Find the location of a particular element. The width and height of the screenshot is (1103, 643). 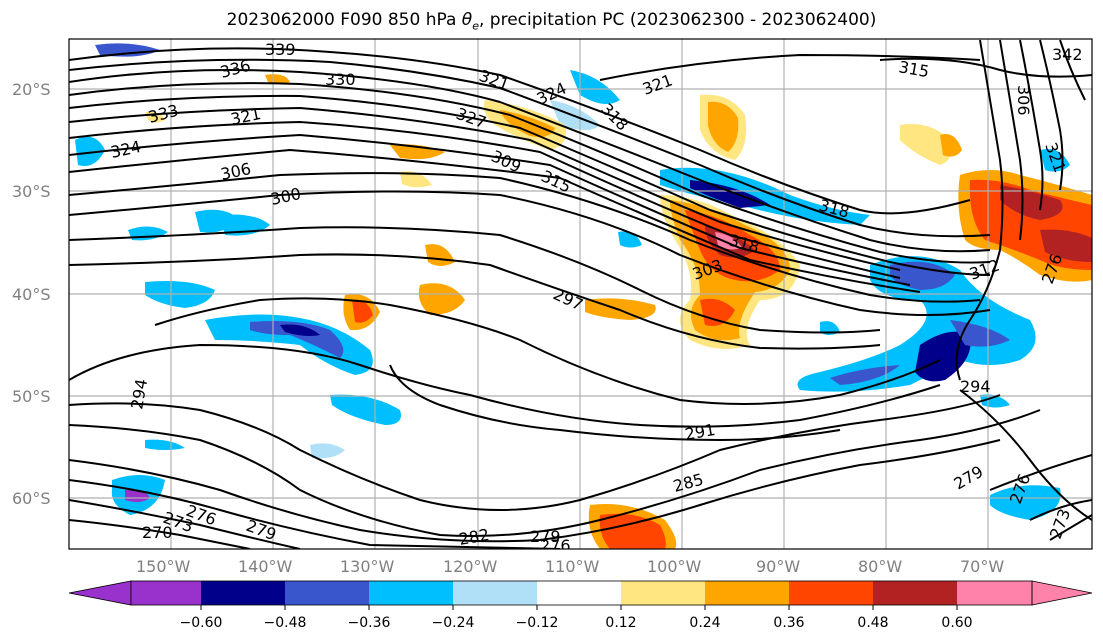

theta-symbol: θ is located at coordinates (467, 20).